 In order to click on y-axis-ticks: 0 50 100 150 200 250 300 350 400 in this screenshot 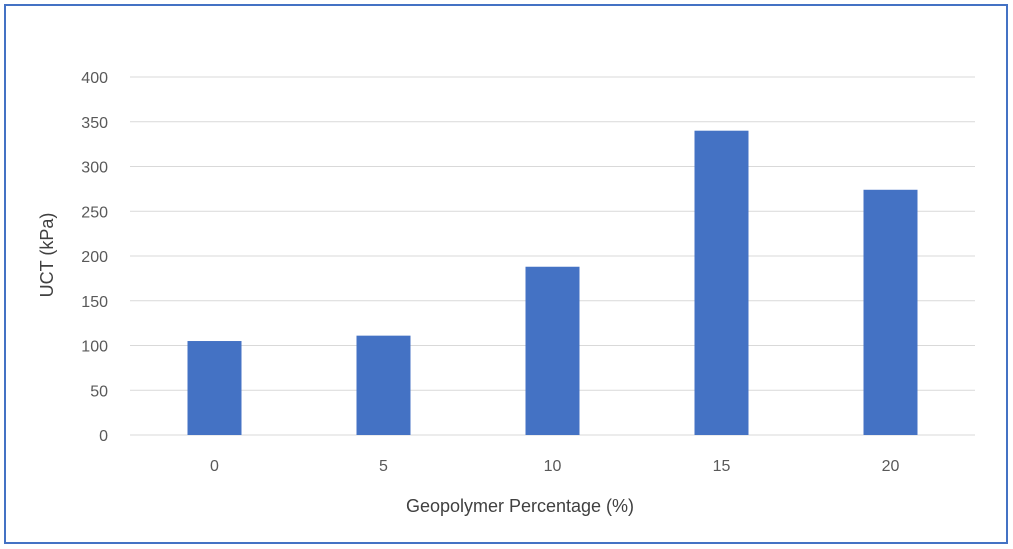, I will do `click(94, 257)`.